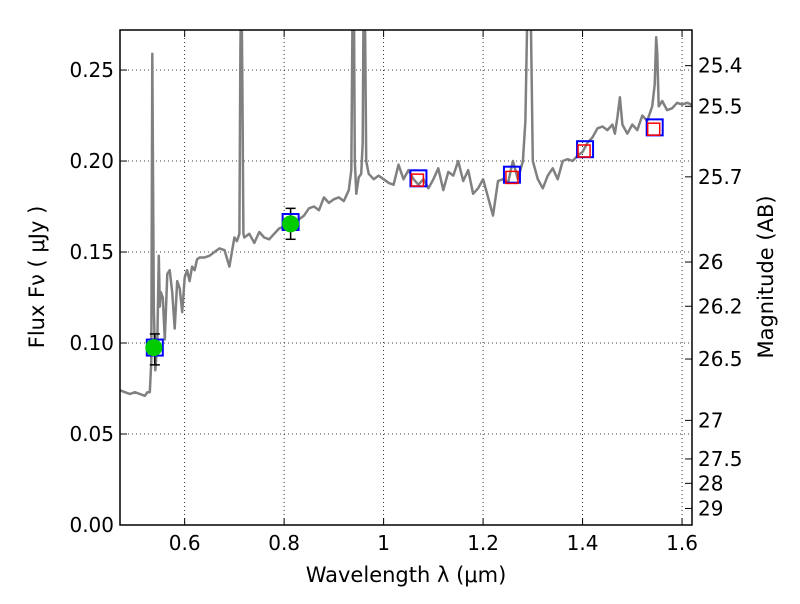  Describe the element at coordinates (710, 483) in the screenshot. I see `y-right-tick-label: 28` at that location.